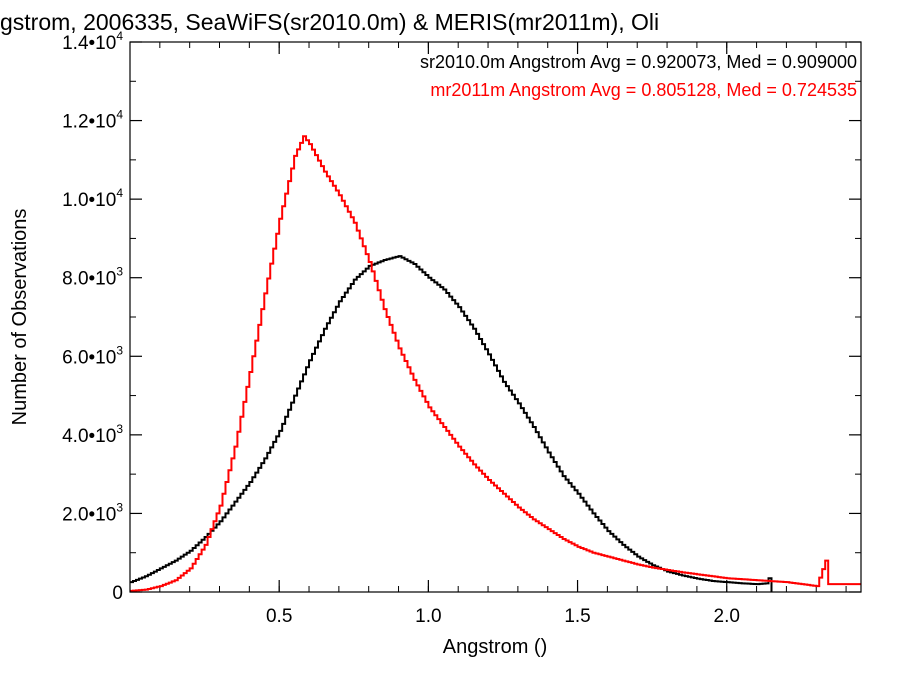 The image size is (900, 675). I want to click on y-tick-label: 1.4•104, so click(92, 41).